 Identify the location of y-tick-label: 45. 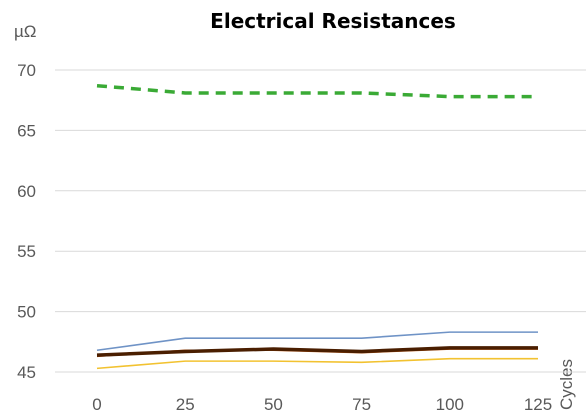
(26, 372).